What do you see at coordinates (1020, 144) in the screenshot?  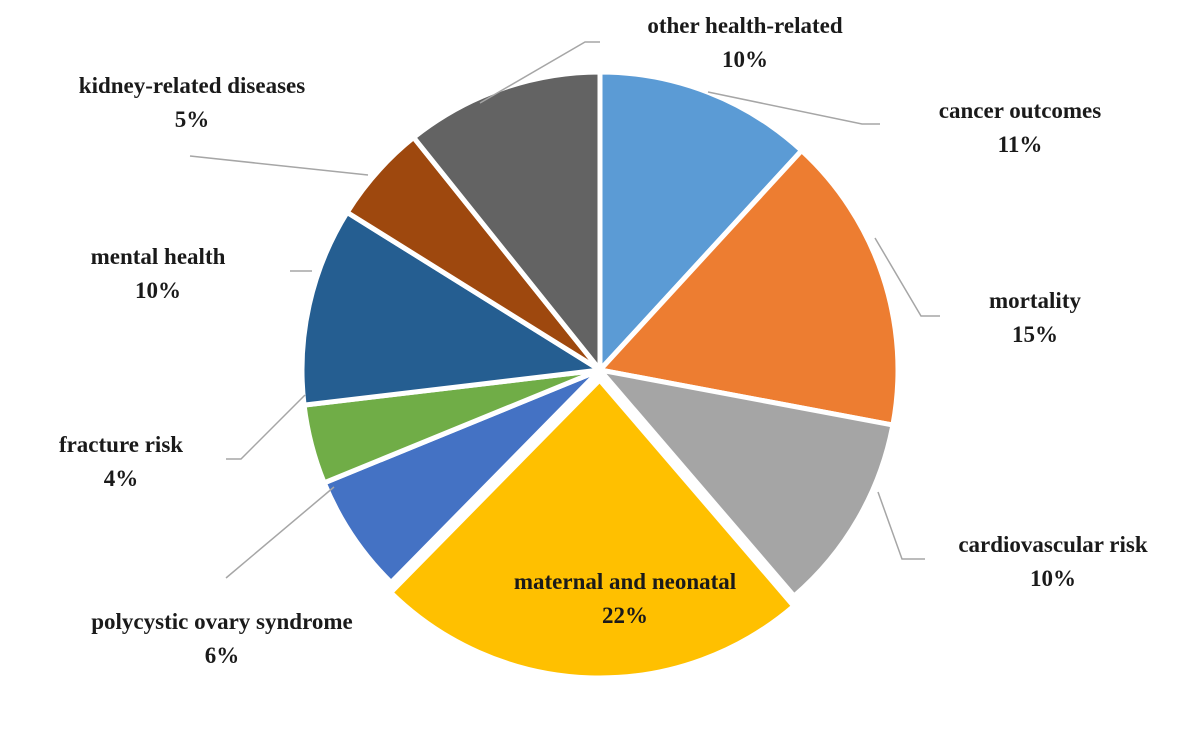 I see `slice-percent-cancer-outcomes: 11%` at bounding box center [1020, 144].